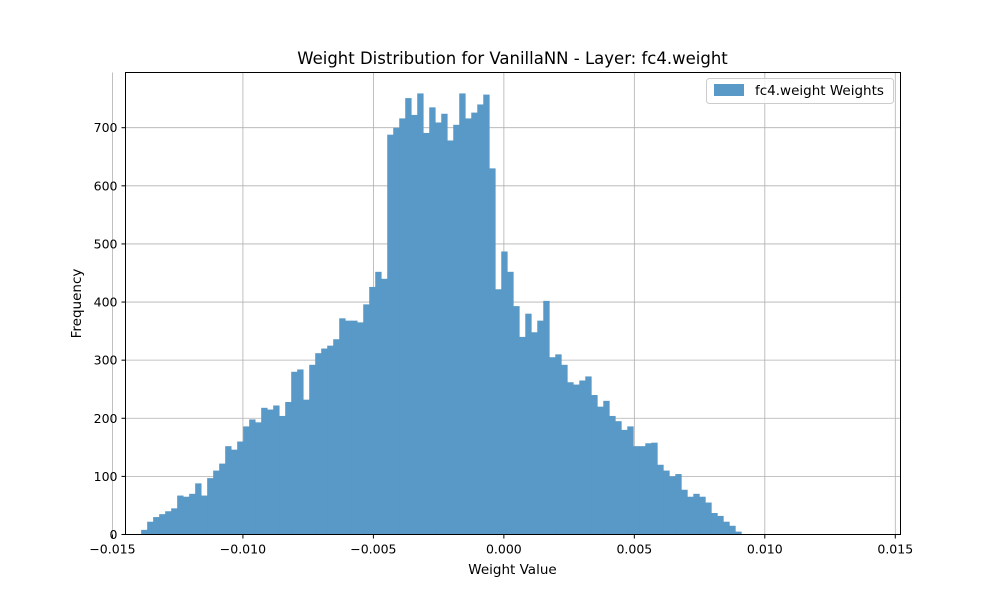 The height and width of the screenshot is (600, 1000). I want to click on y-tick-label: 300, so click(106, 360).